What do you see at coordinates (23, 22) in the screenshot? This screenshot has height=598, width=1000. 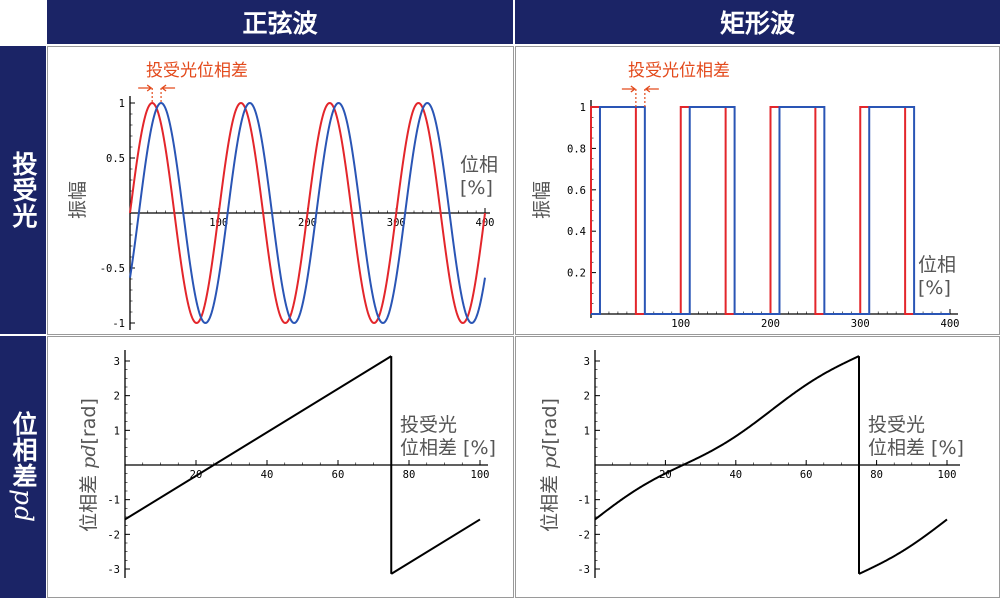 I see `corner-blank` at bounding box center [23, 22].